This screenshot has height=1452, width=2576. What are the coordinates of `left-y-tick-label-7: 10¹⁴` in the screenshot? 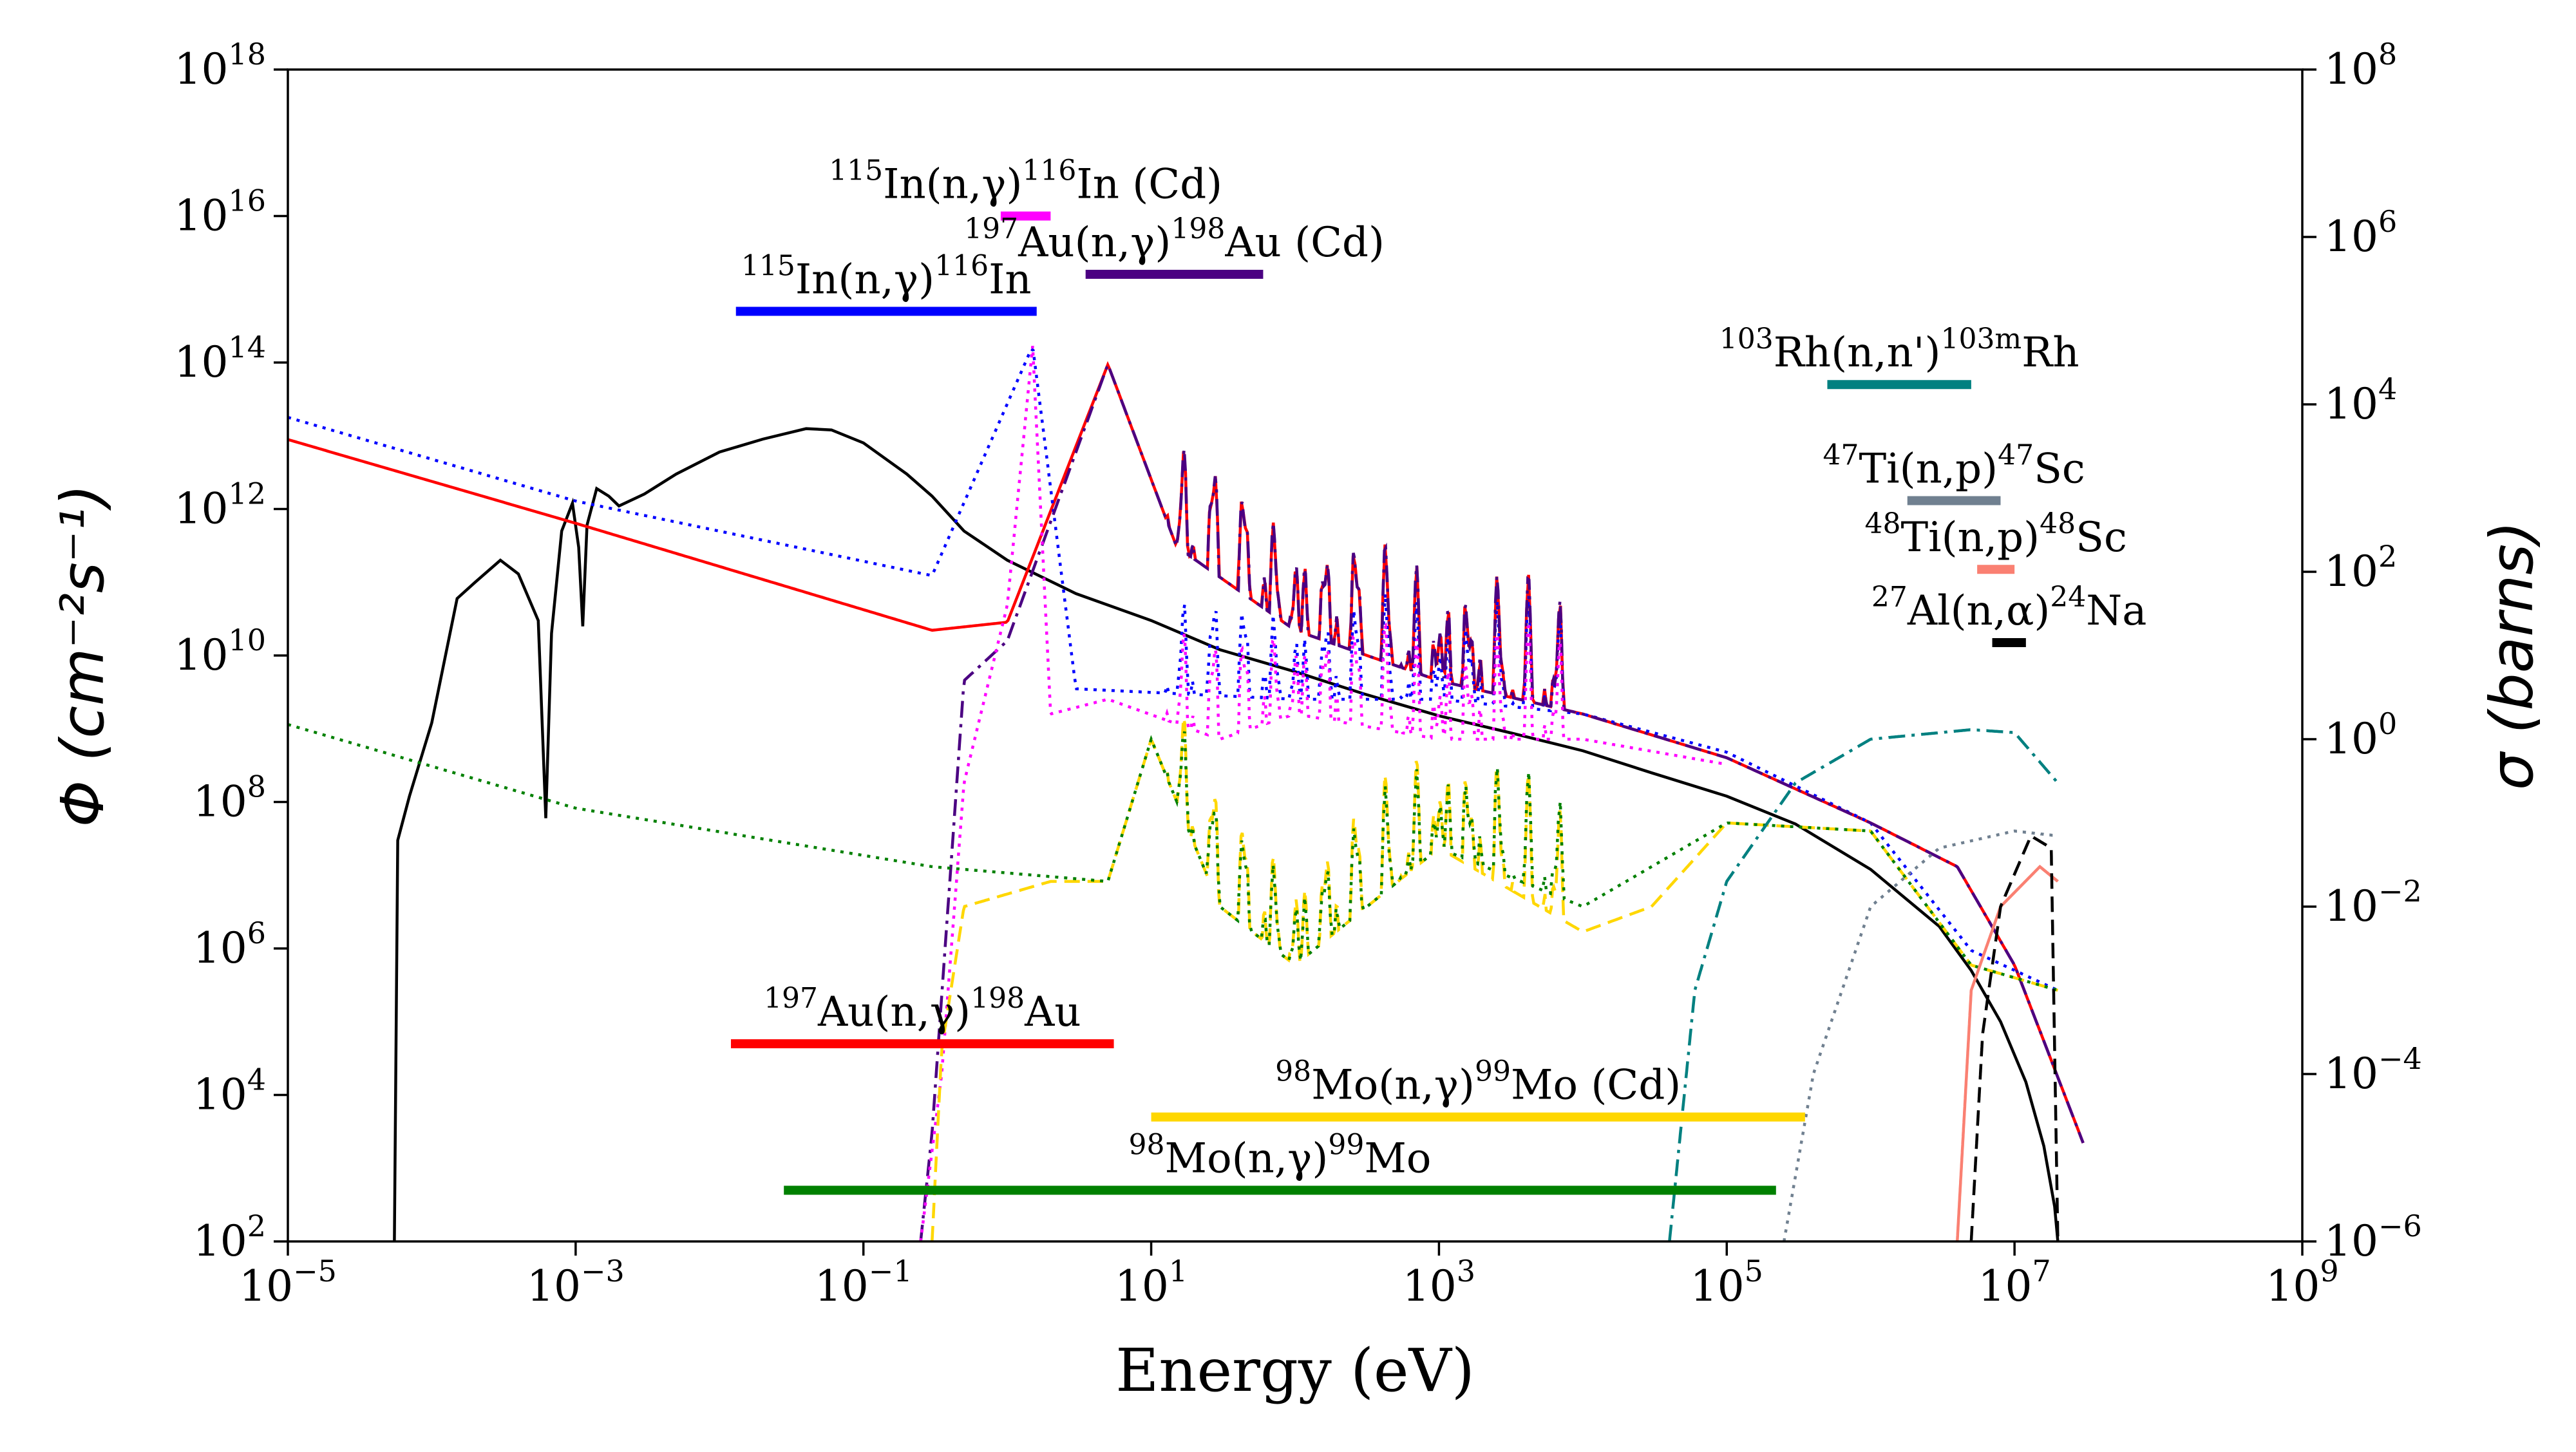 It's located at (220, 358).